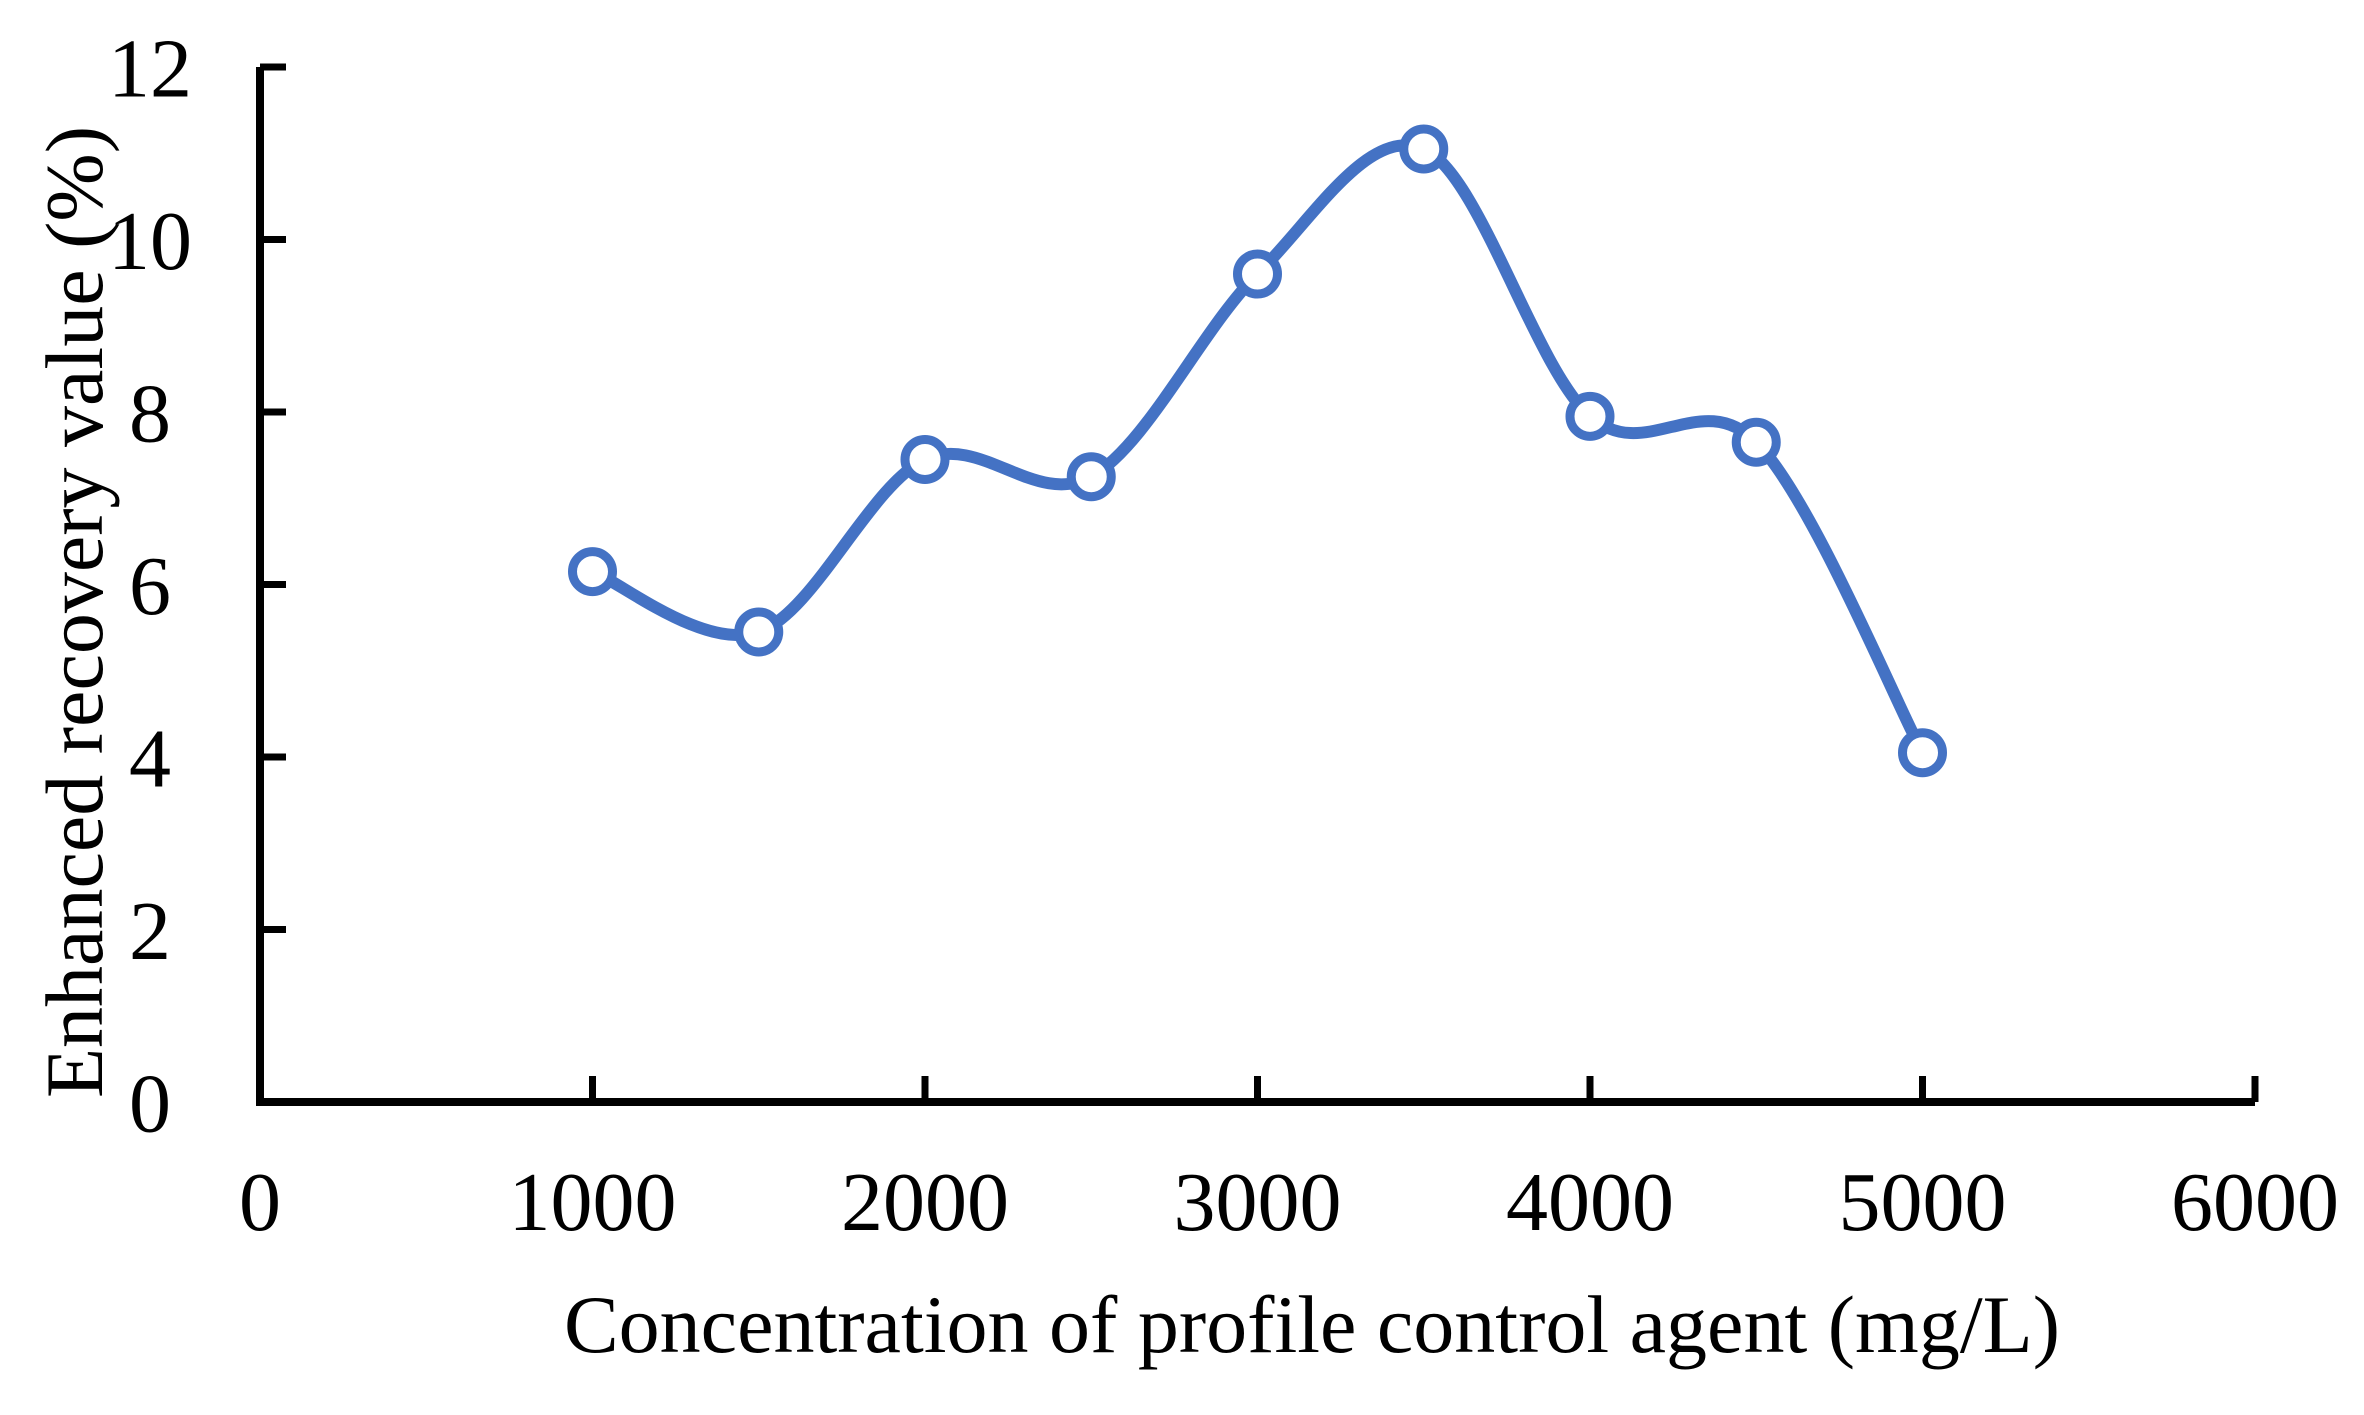 This screenshot has width=2364, height=1415. I want to click on y-tick-label: 8, so click(150, 413).